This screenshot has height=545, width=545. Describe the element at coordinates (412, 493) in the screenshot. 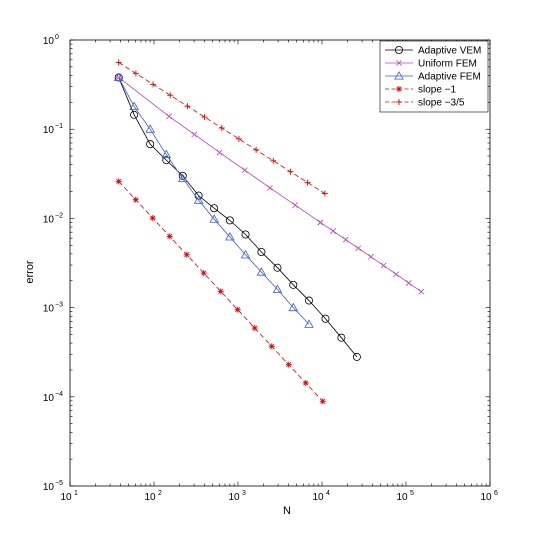

I see `x-tick-exponent: 5` at that location.